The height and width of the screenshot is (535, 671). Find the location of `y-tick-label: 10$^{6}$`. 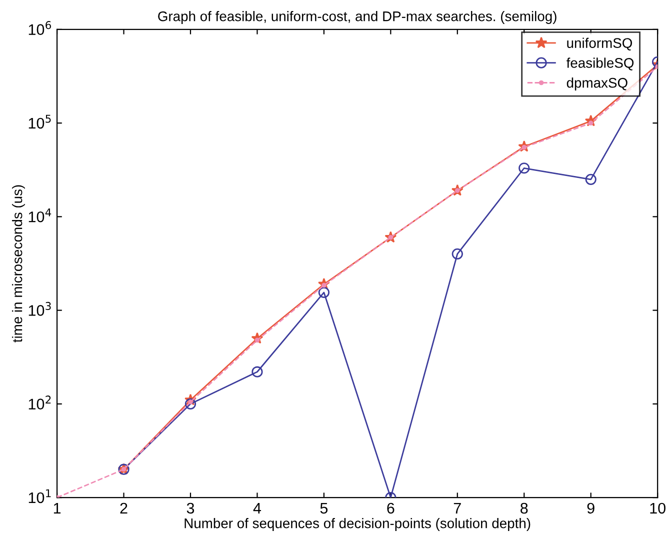

y-tick-label: 10$^{6}$ is located at coordinates (39, 28).